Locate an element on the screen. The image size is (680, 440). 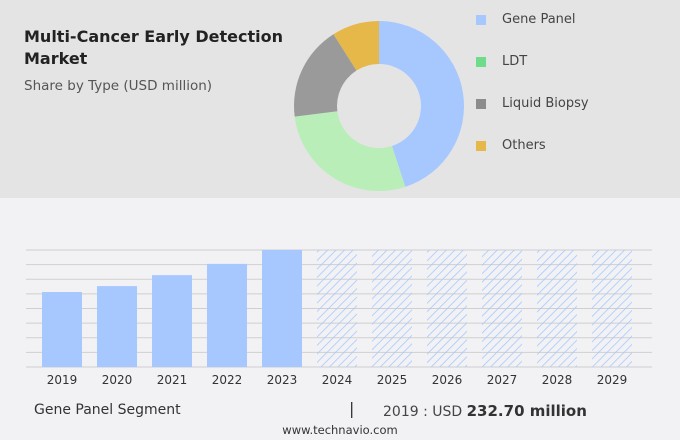
segment-label: Gene Panel Segment is located at coordinates (107, 410).